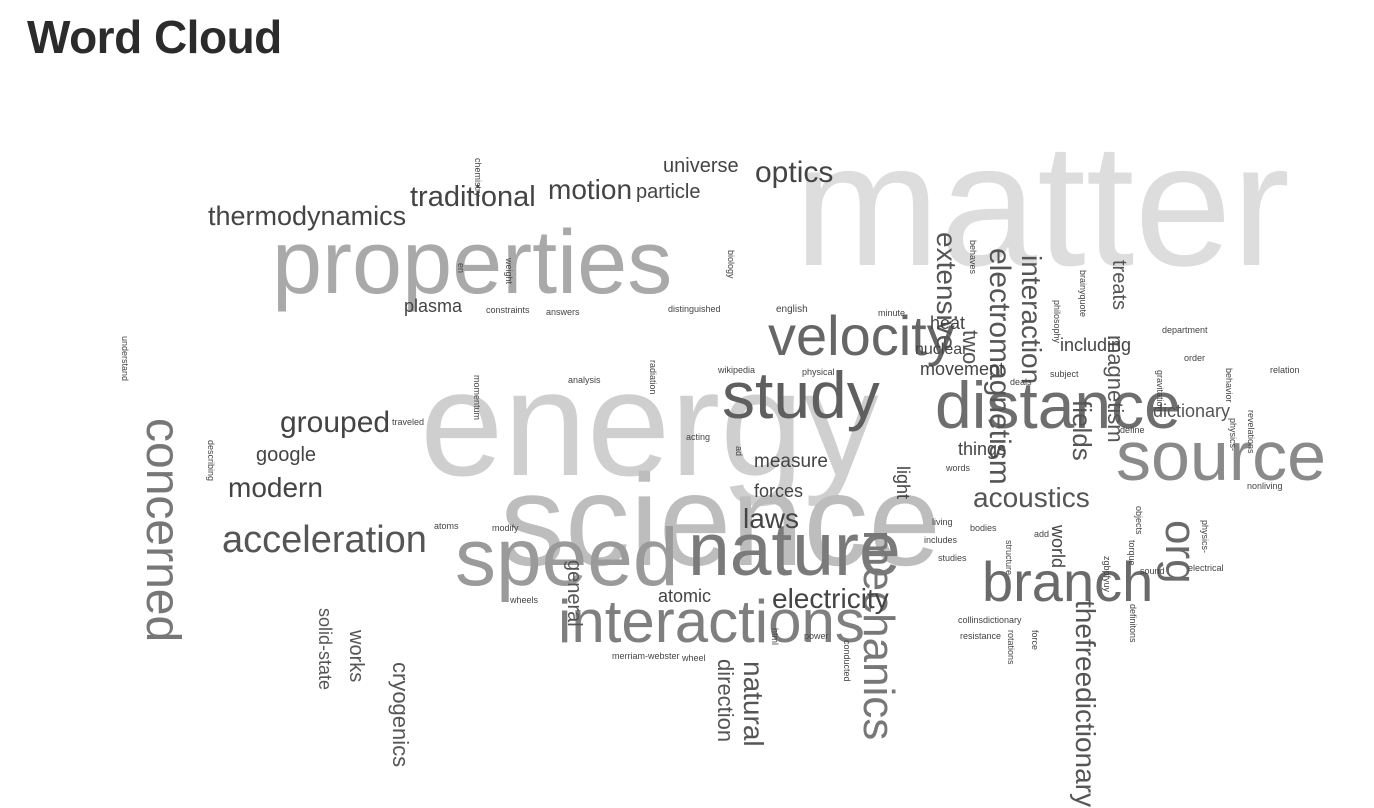 The height and width of the screenshot is (808, 1374). Describe the element at coordinates (567, 557) in the screenshot. I see `word-speed: speed` at that location.